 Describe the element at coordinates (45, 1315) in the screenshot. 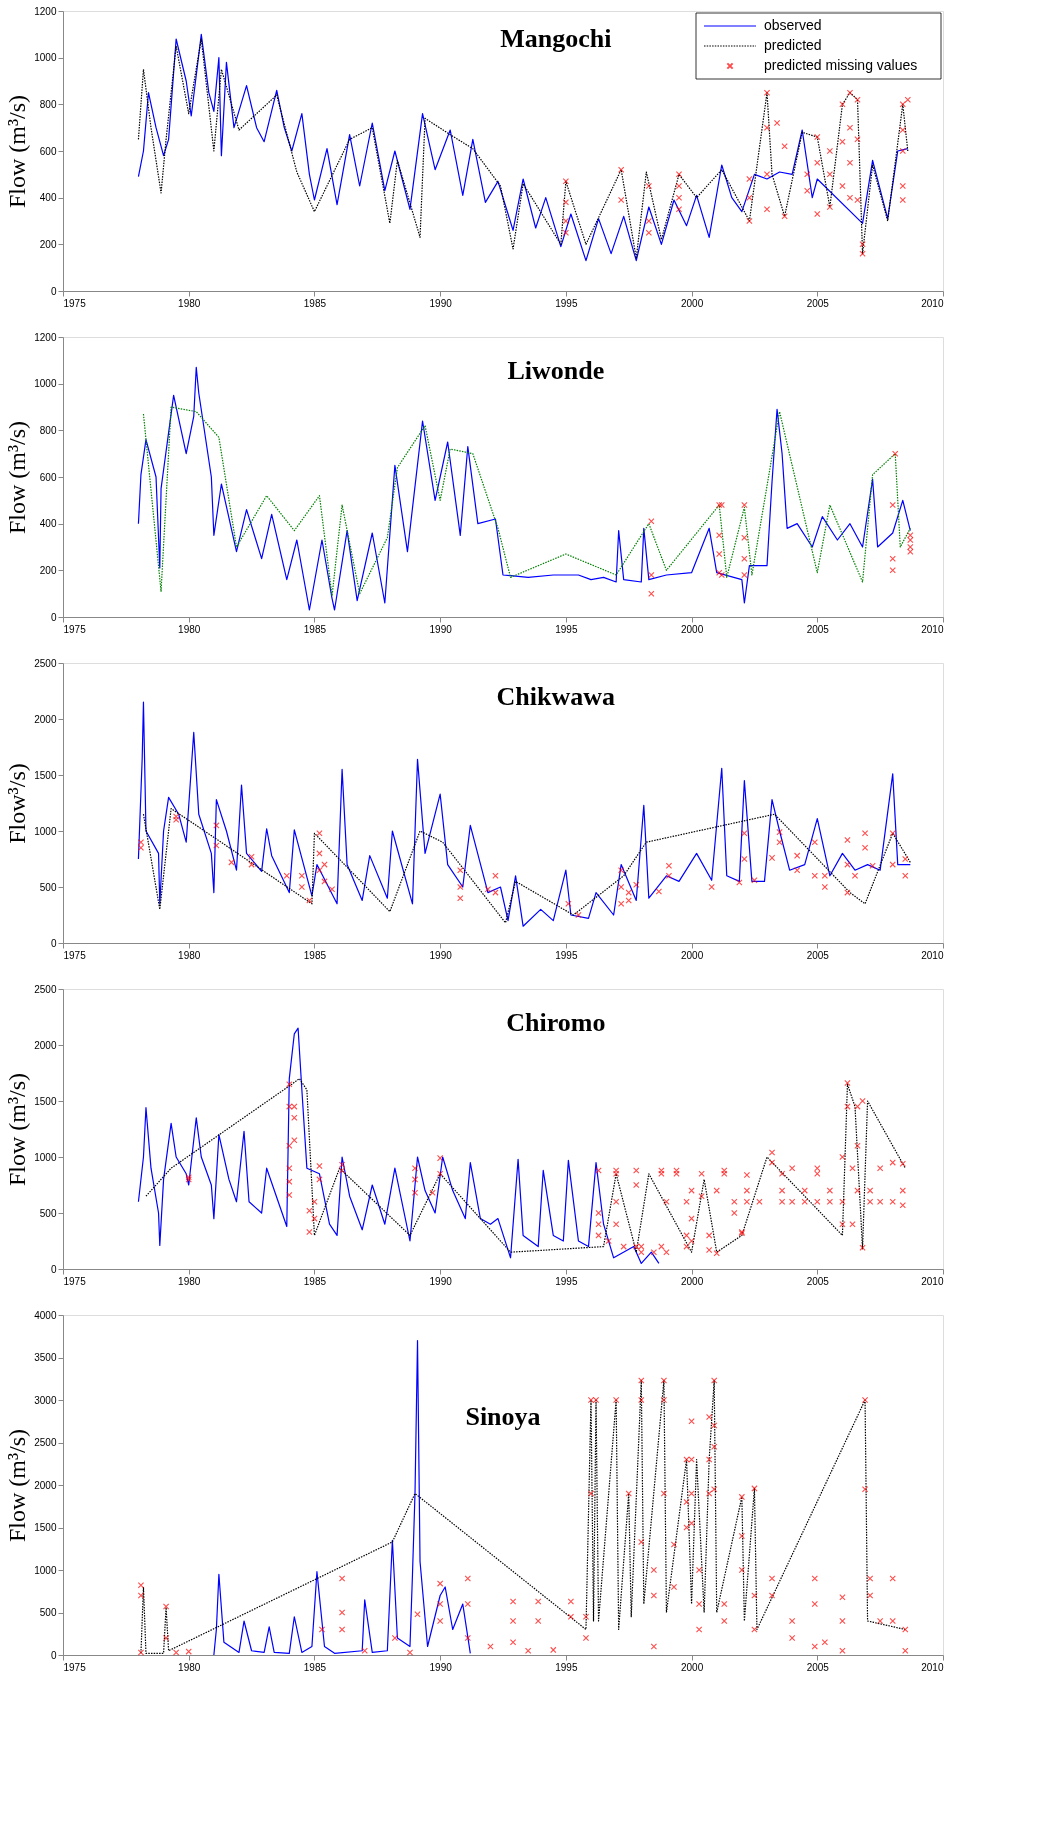

I see `y-tick-label: 4000` at that location.